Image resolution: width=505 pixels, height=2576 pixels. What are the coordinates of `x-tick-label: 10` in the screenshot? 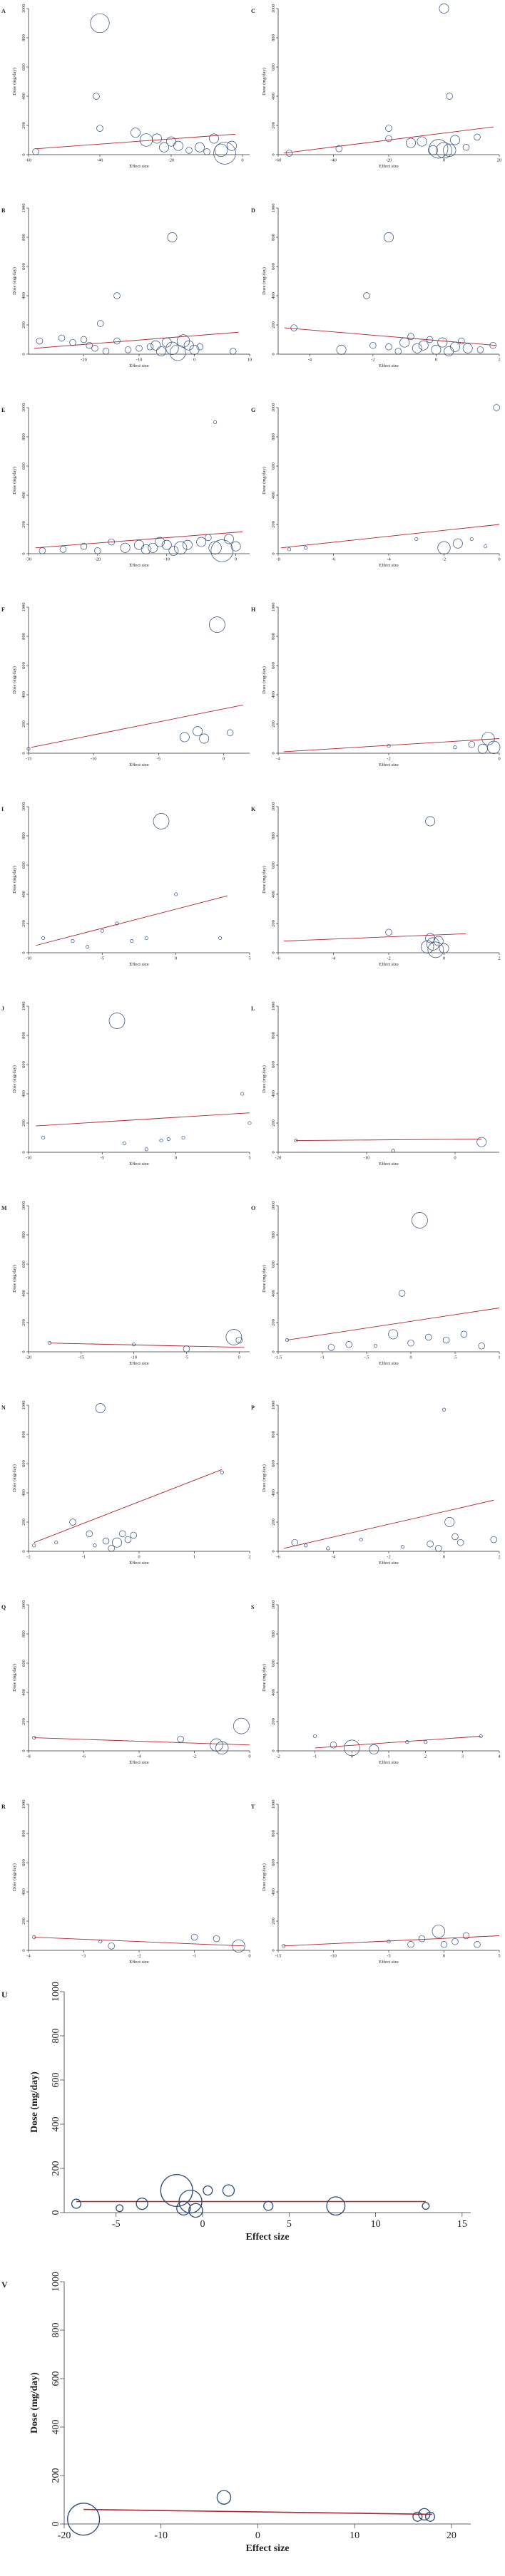 It's located at (376, 2224).